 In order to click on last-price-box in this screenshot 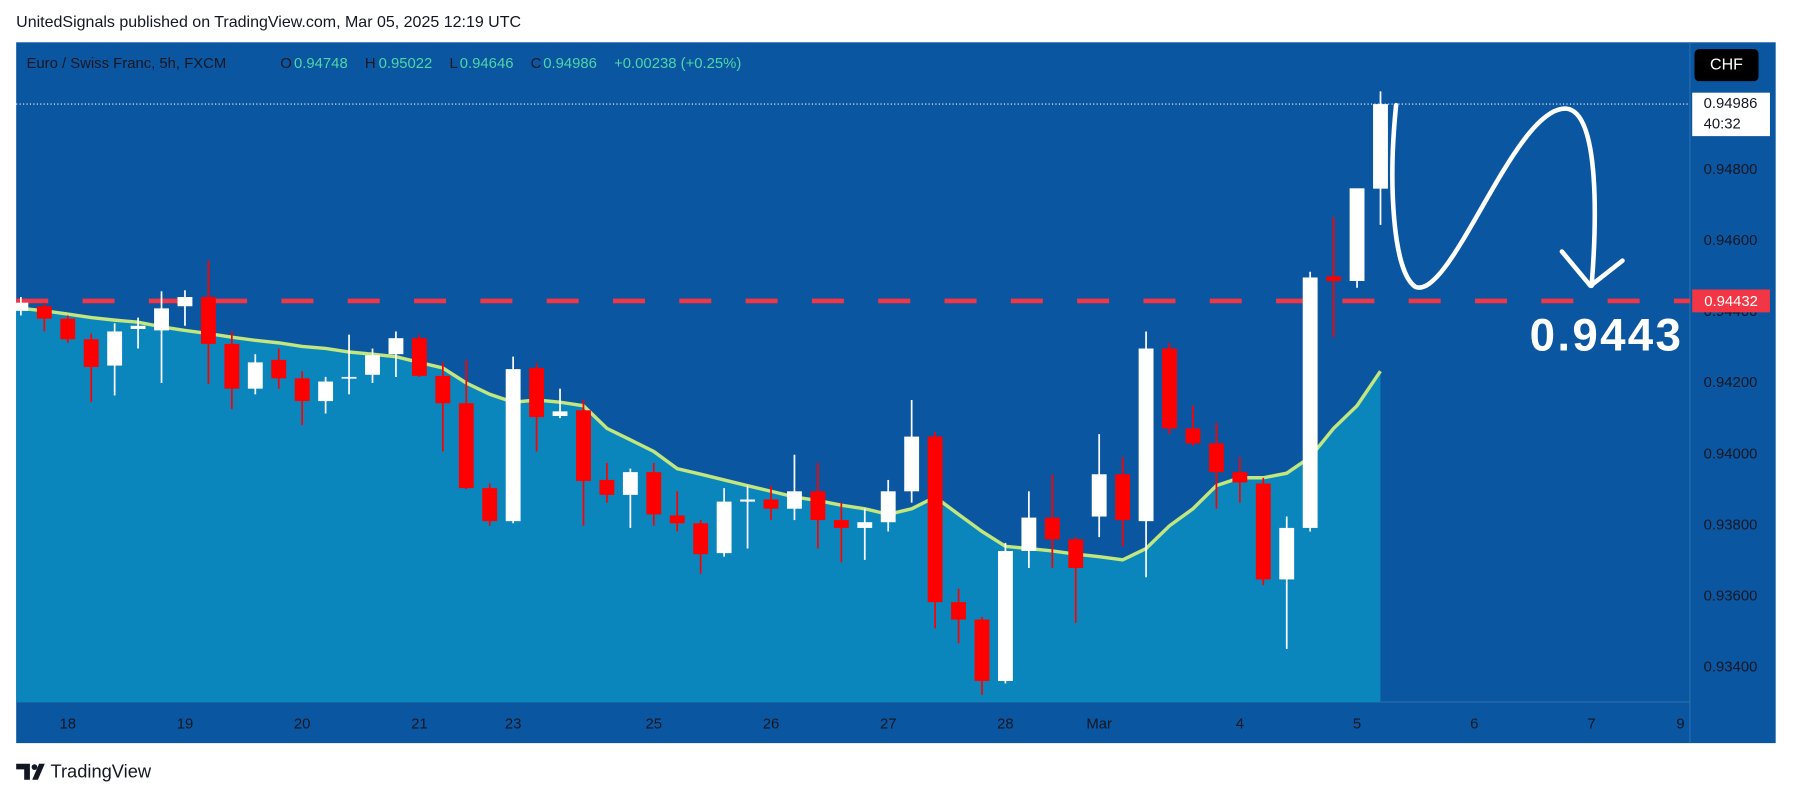, I will do `click(1731, 114)`.